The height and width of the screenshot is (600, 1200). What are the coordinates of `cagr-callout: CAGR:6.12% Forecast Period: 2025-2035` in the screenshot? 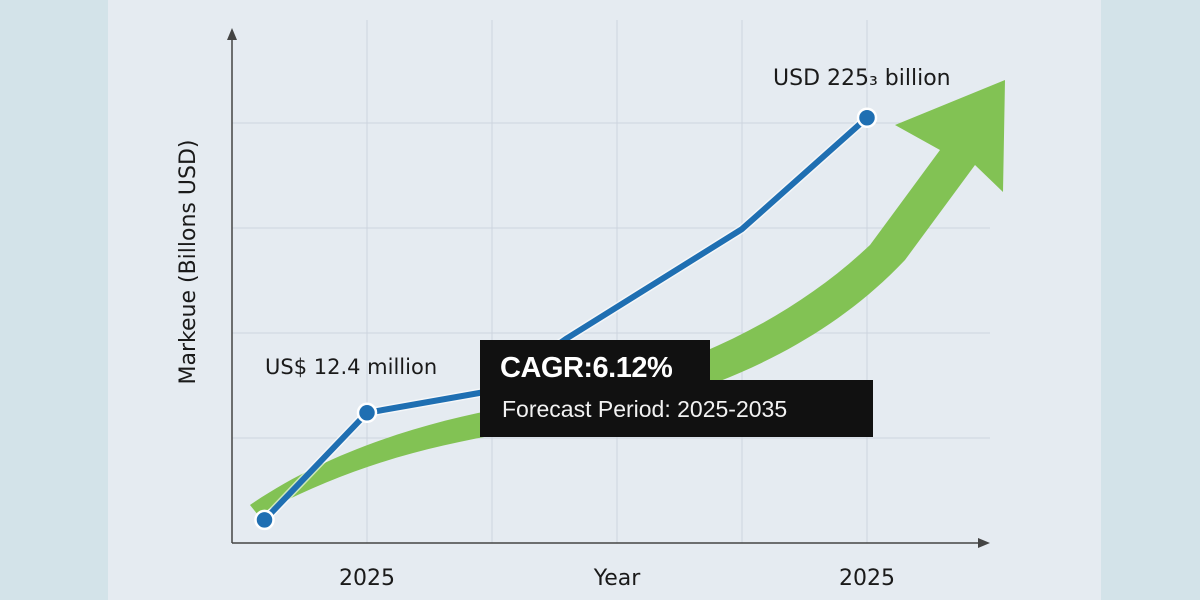 It's located at (676, 388).